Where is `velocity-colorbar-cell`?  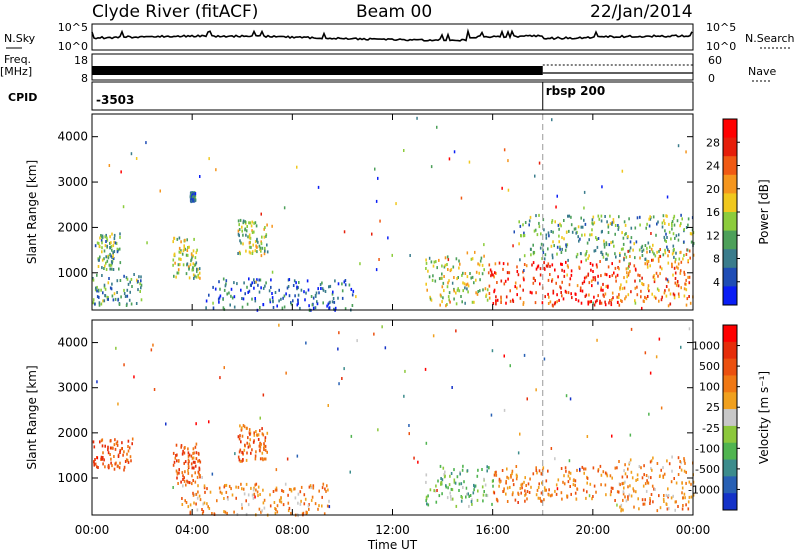
velocity-colorbar-cell is located at coordinates (730, 502).